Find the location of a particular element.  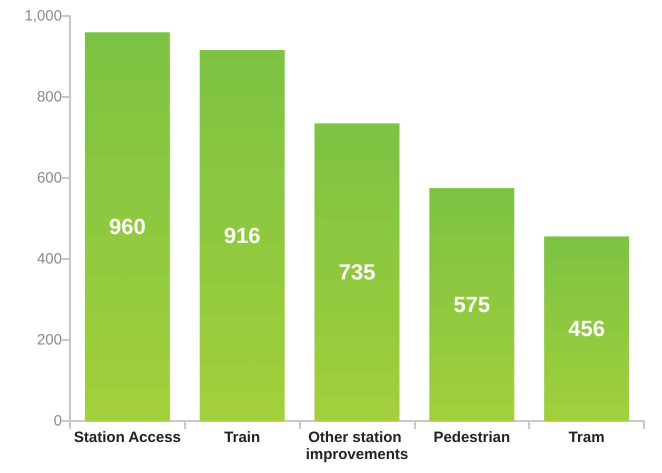

x-tick-label: Station Access is located at coordinates (127, 437).